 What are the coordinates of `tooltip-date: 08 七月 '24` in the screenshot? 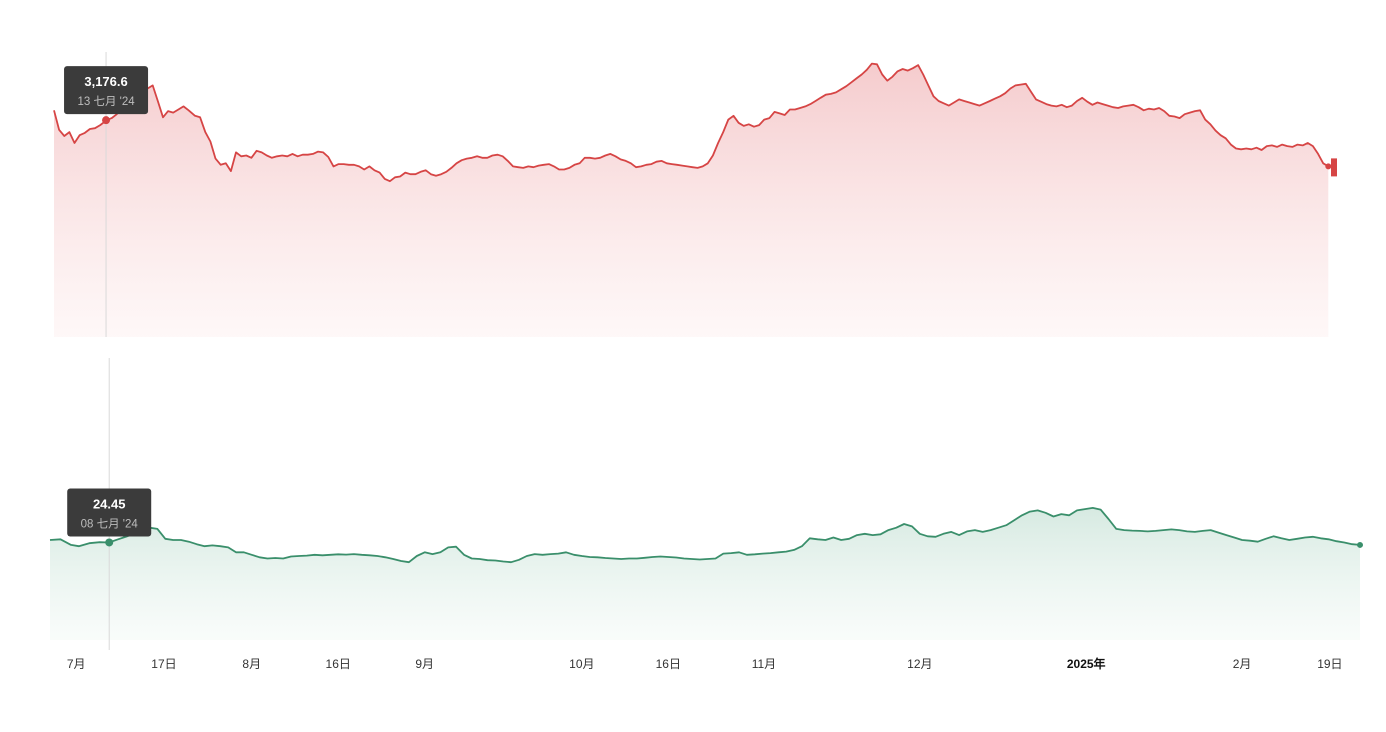 It's located at (110, 523).